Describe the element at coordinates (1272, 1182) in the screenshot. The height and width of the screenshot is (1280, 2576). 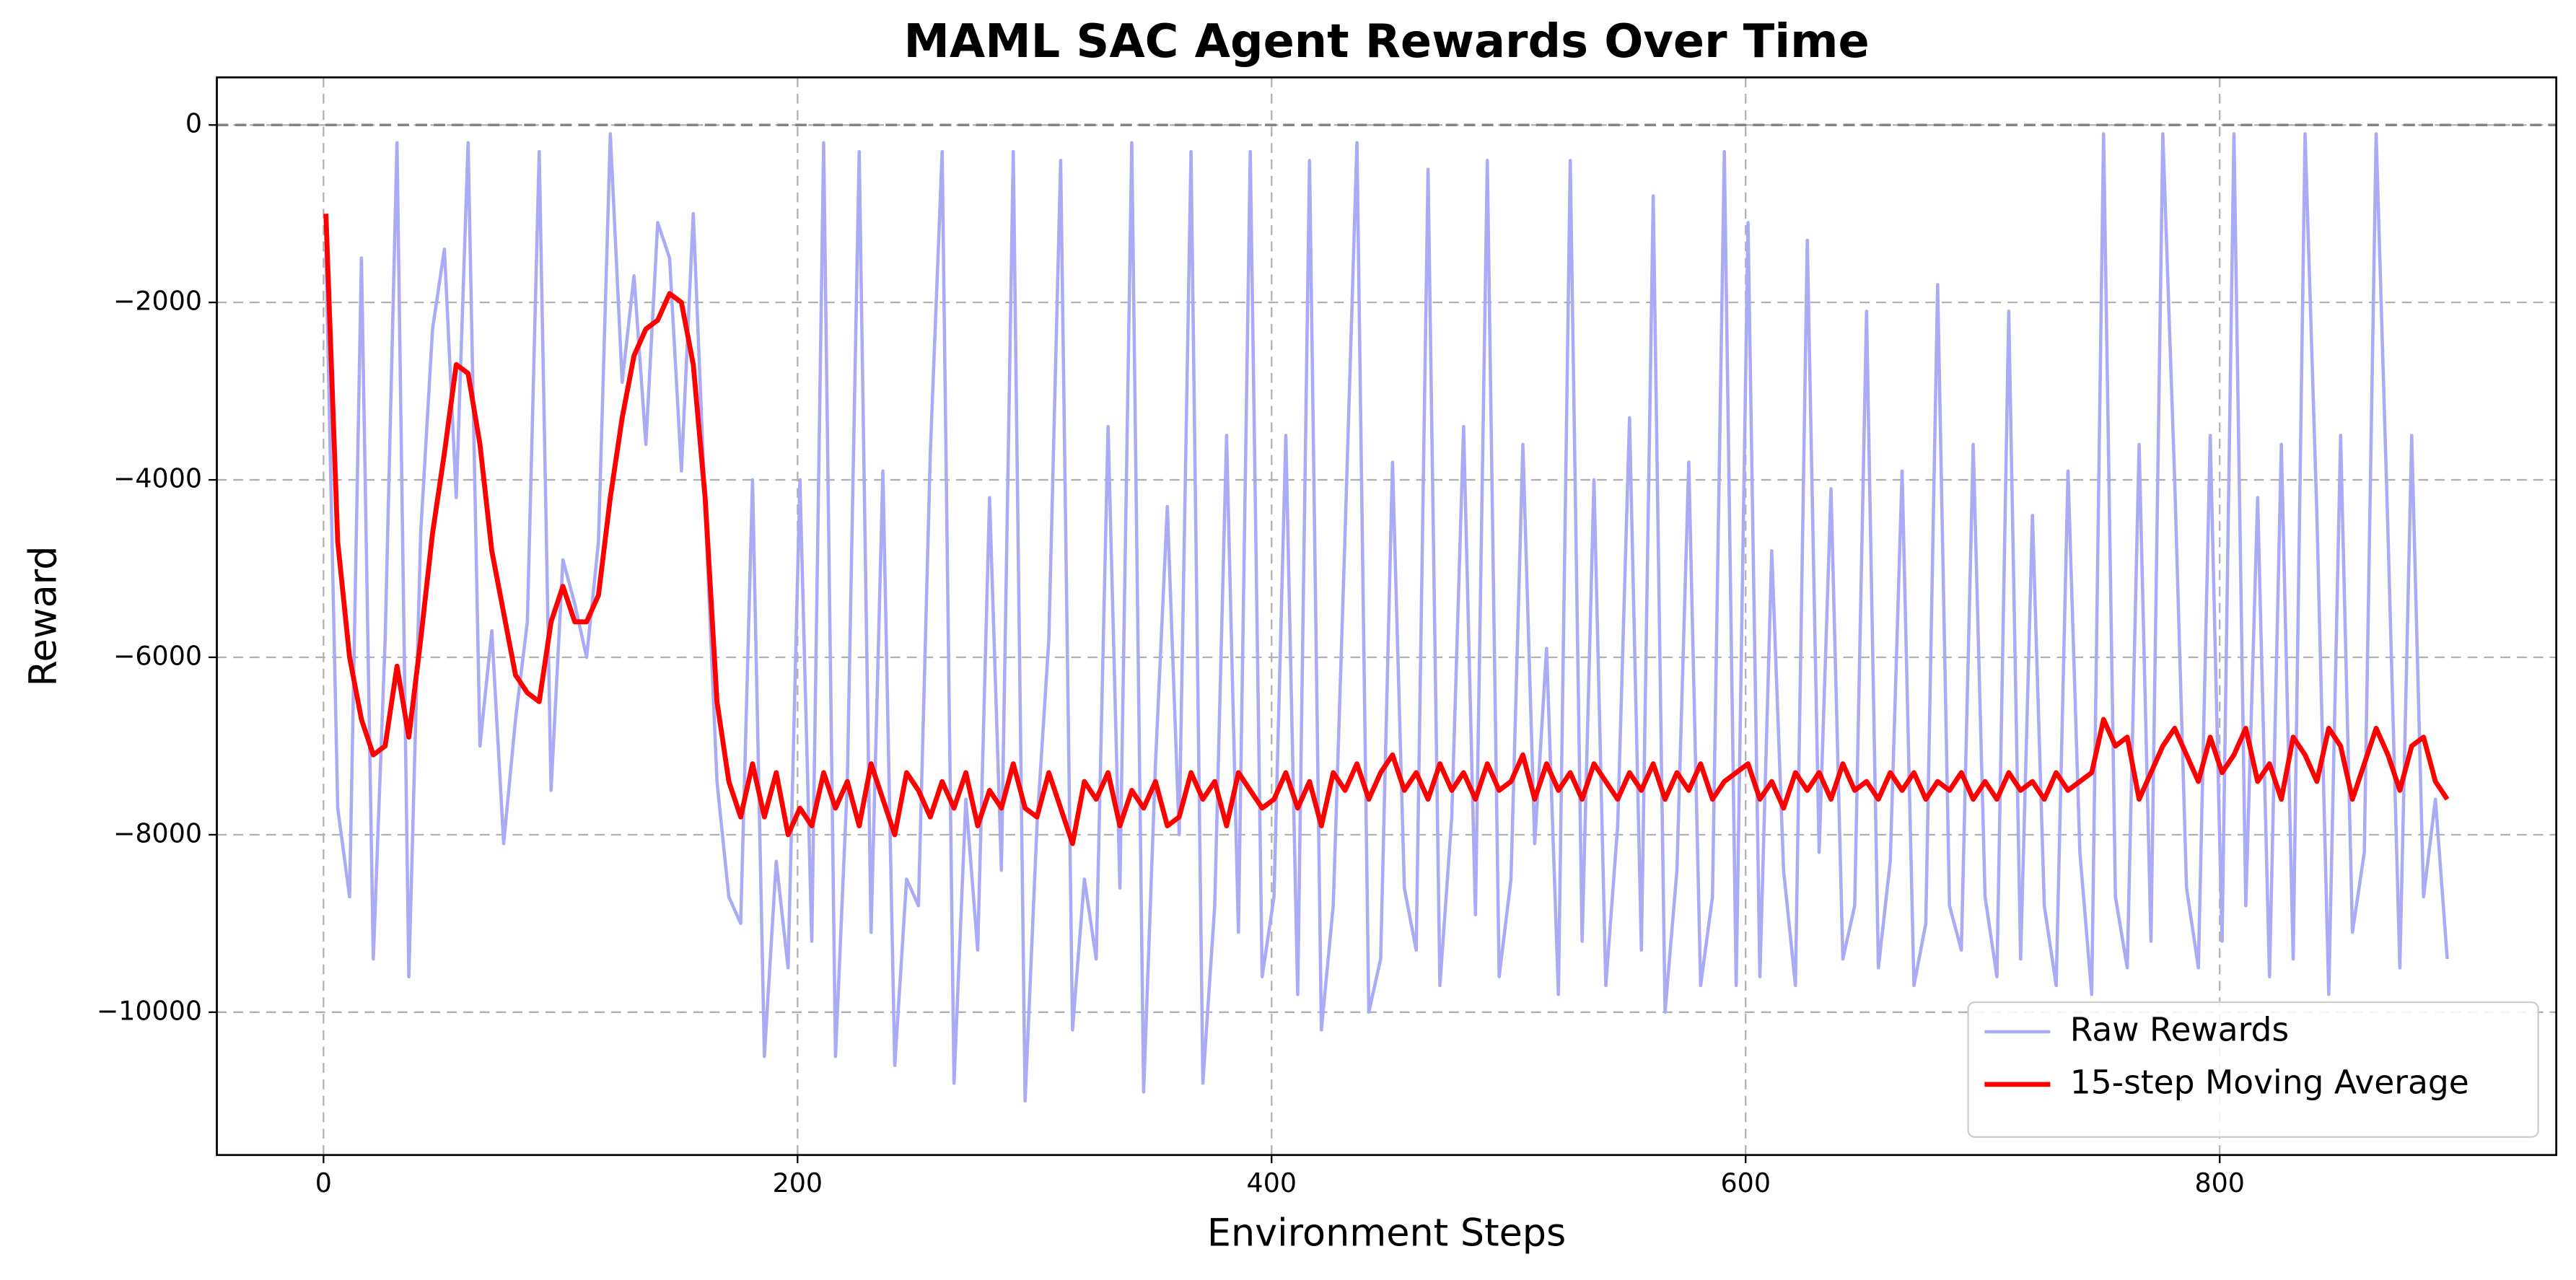
I see `x-tick-label: 400` at that location.